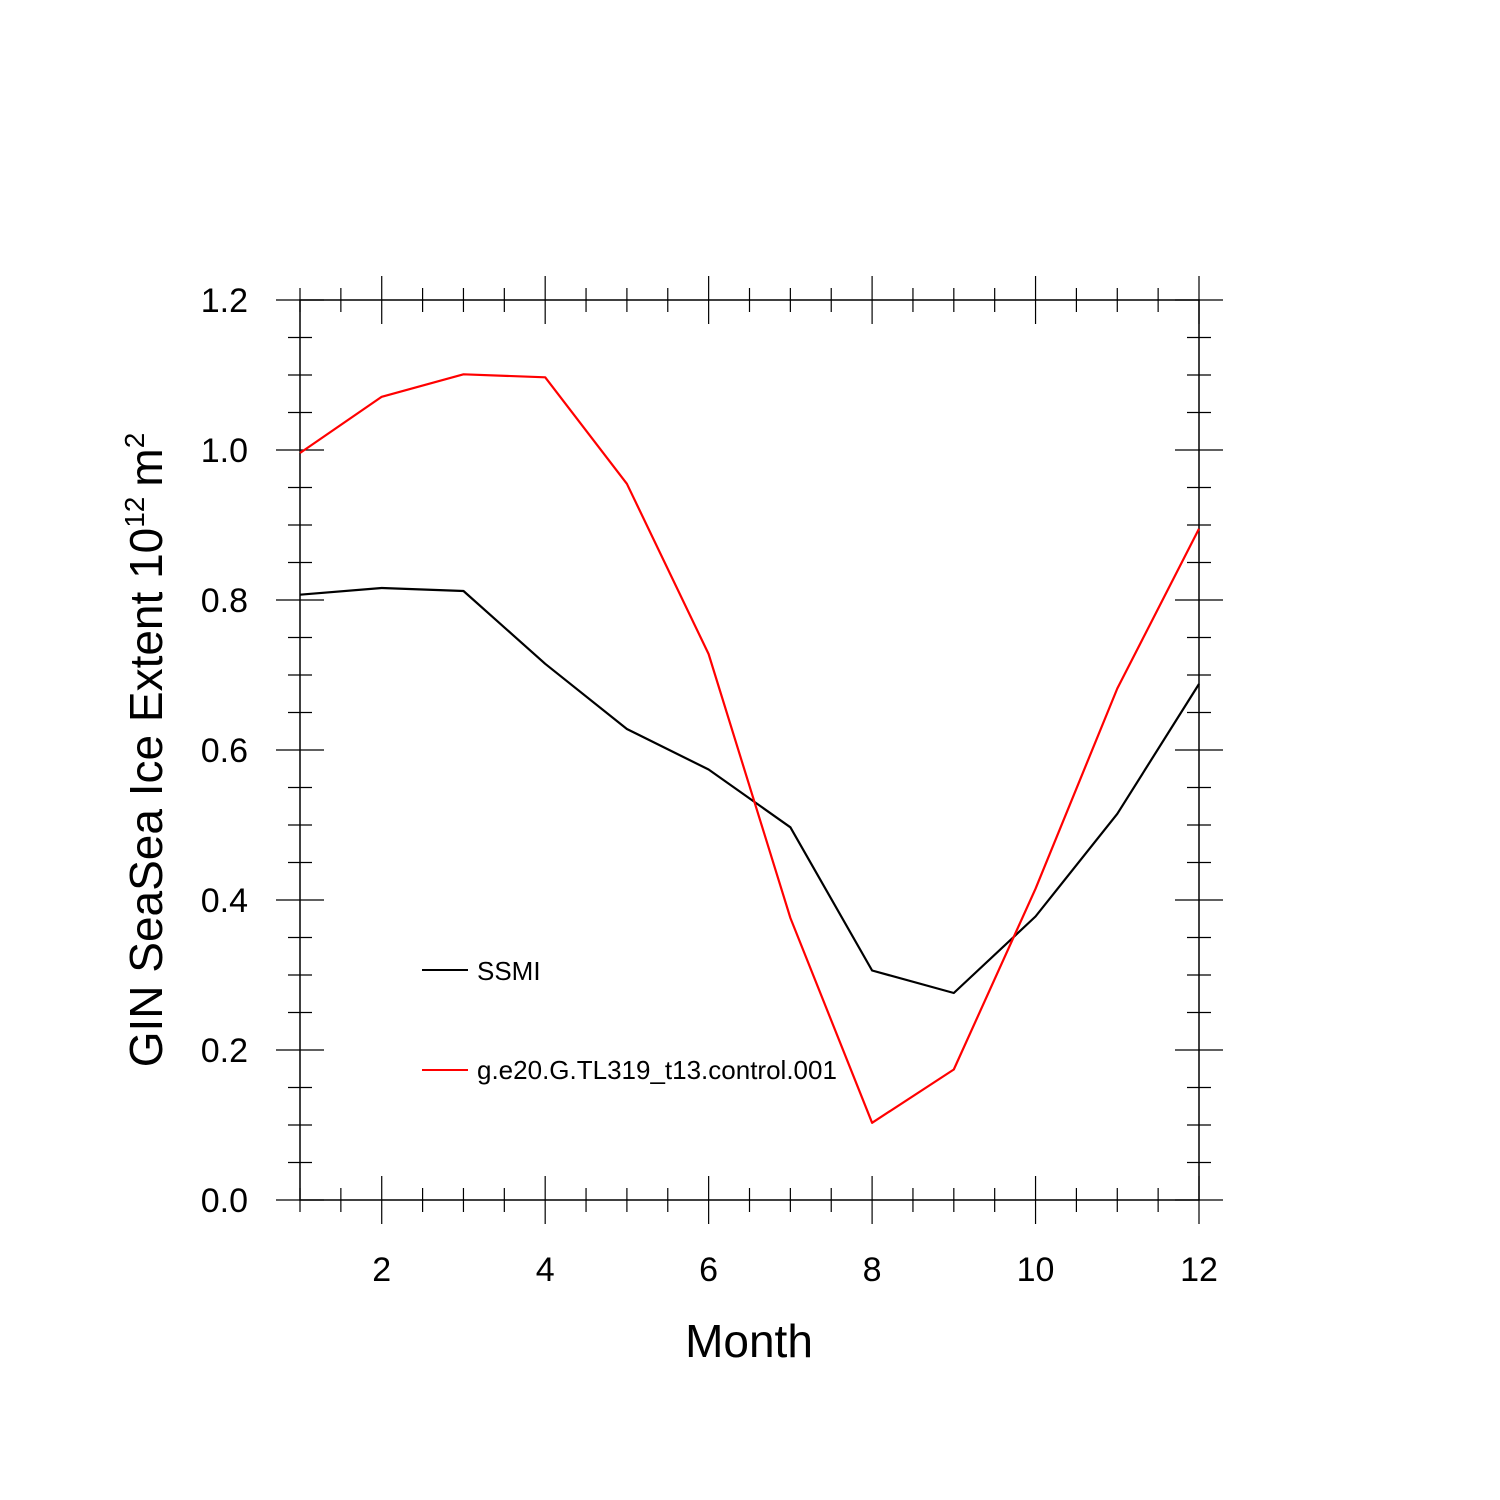 The height and width of the screenshot is (1500, 1500). Describe the element at coordinates (224, 1201) in the screenshot. I see `y-tick-label: 0.0` at that location.